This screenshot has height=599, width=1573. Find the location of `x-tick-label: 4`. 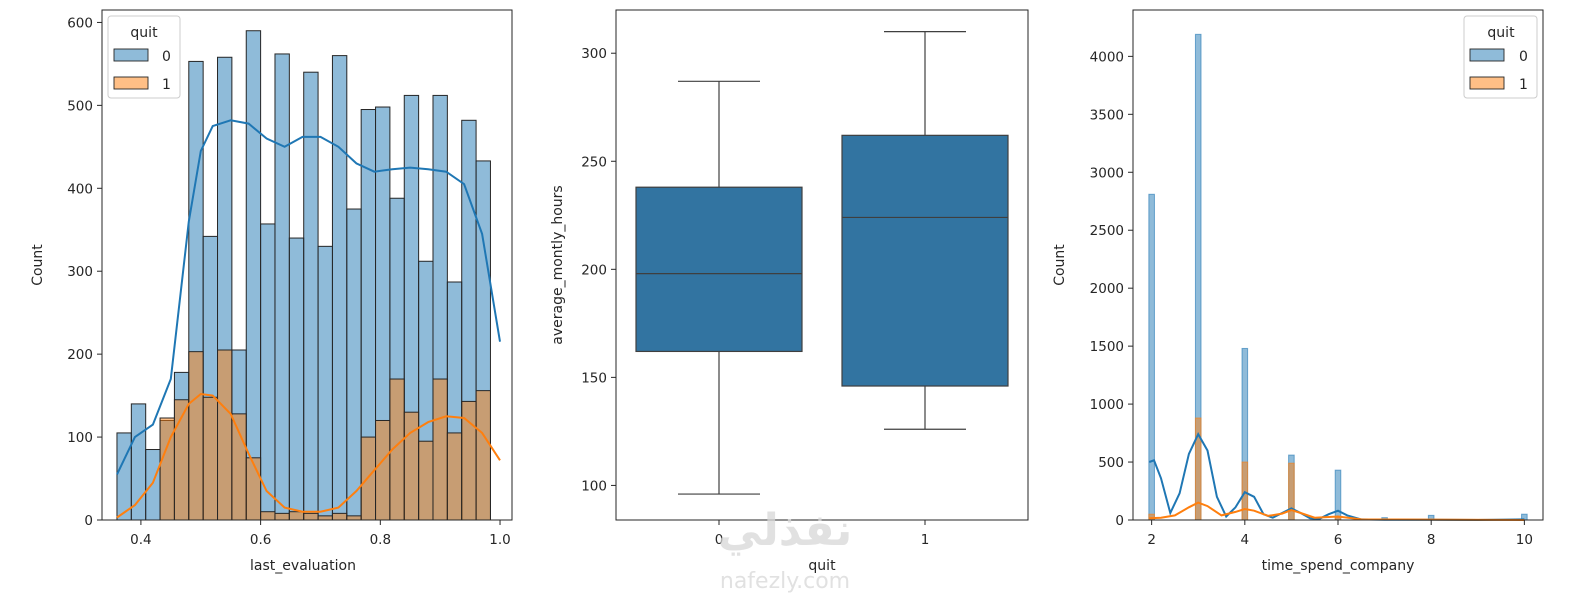

x-tick-label: 4 is located at coordinates (1245, 540).